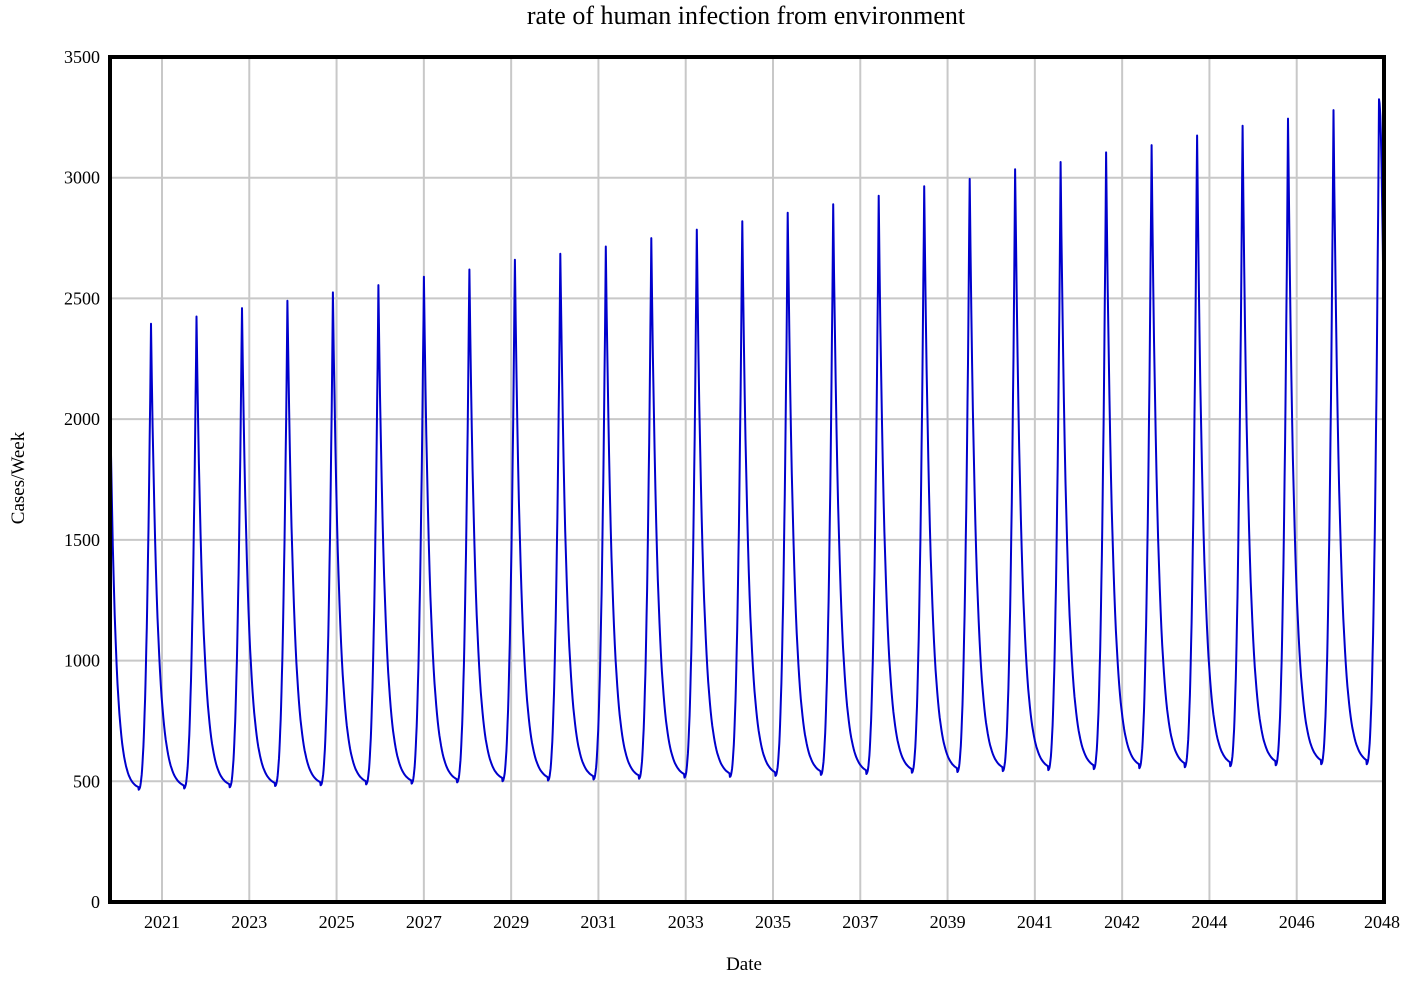 This screenshot has width=1414, height=986. Describe the element at coordinates (598, 922) in the screenshot. I see `x-tick-label: 2031` at that location.